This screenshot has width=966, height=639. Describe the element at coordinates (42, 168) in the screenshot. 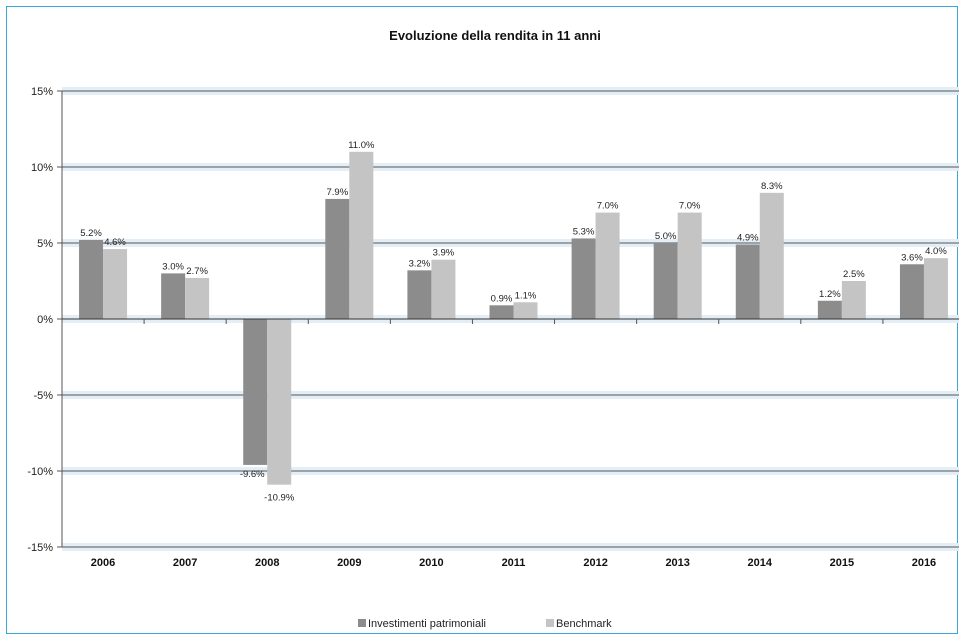

I see `y-tick-label: 10%` at that location.